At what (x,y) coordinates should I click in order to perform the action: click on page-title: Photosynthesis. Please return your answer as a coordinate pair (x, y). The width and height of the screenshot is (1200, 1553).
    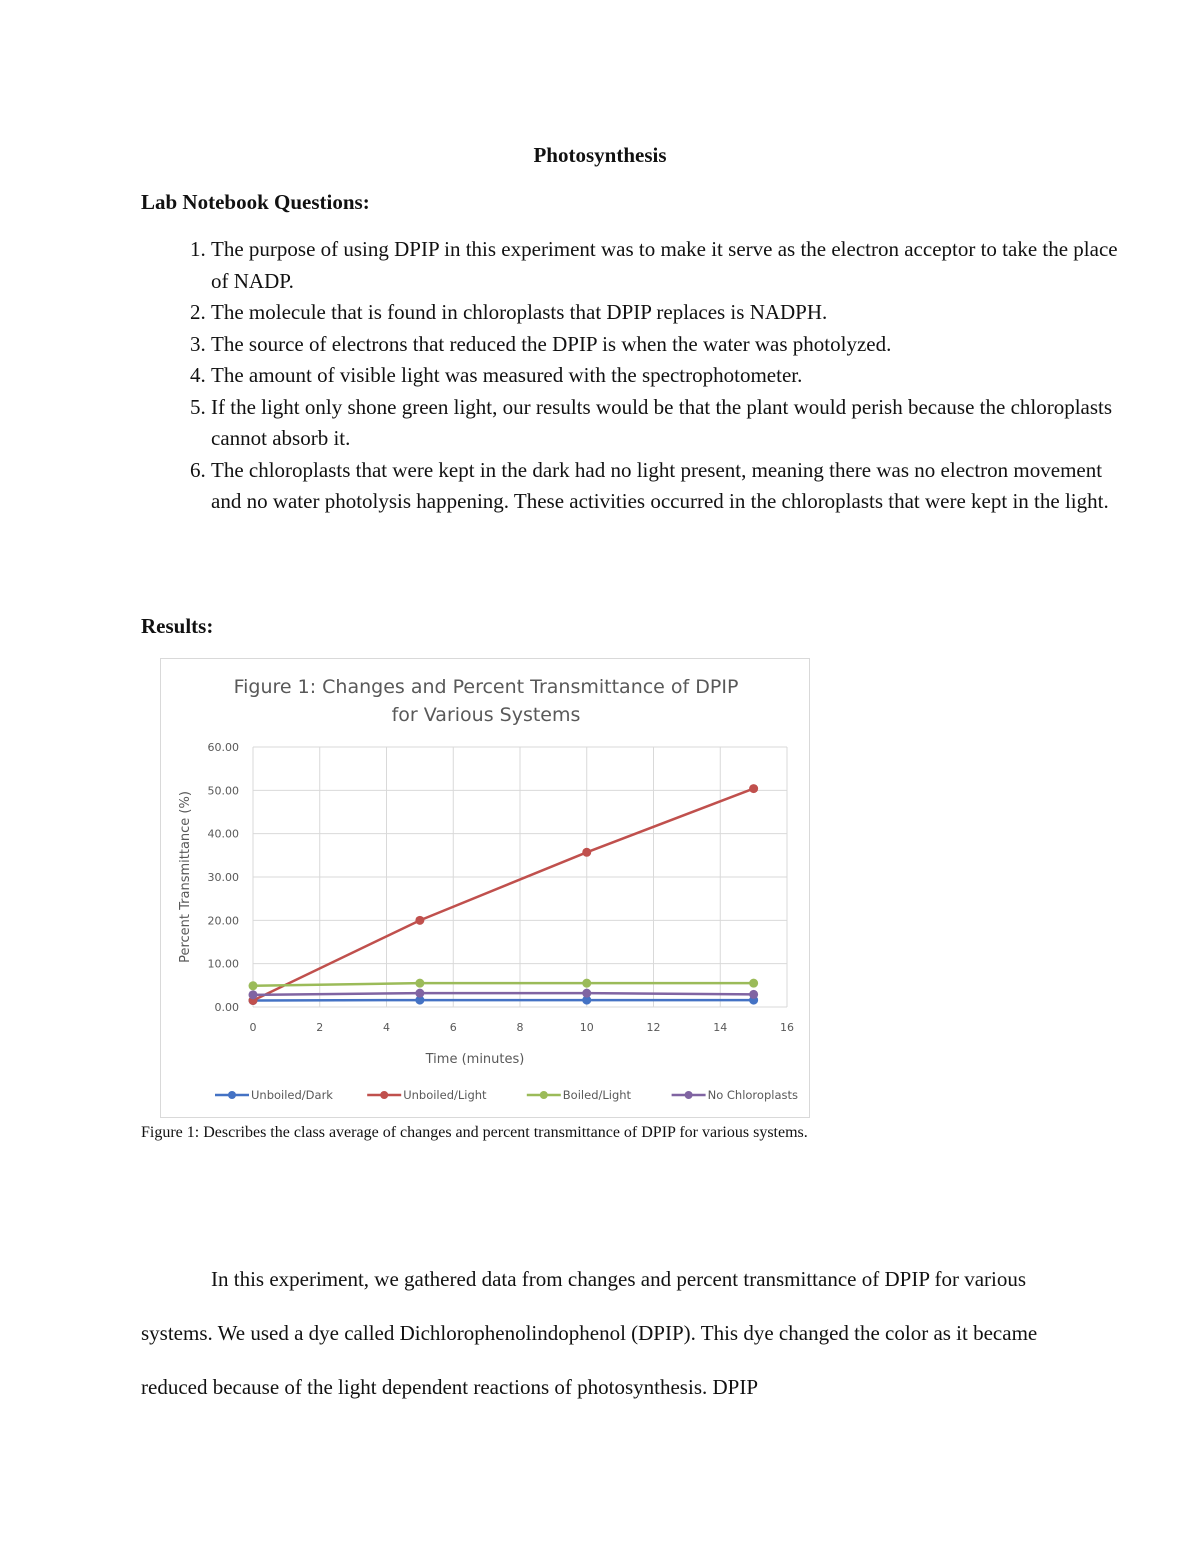
    Looking at the image, I should click on (600, 155).